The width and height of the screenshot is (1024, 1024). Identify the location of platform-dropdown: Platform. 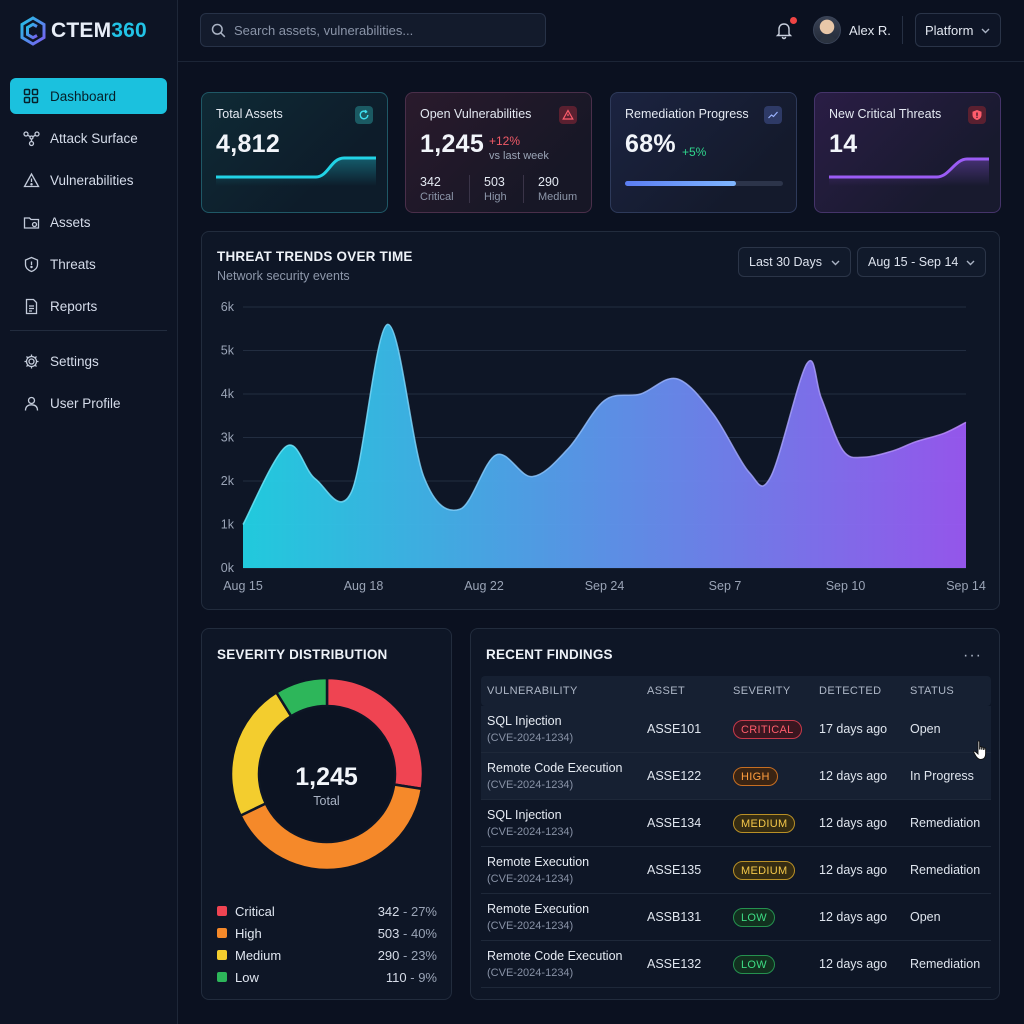
(958, 30).